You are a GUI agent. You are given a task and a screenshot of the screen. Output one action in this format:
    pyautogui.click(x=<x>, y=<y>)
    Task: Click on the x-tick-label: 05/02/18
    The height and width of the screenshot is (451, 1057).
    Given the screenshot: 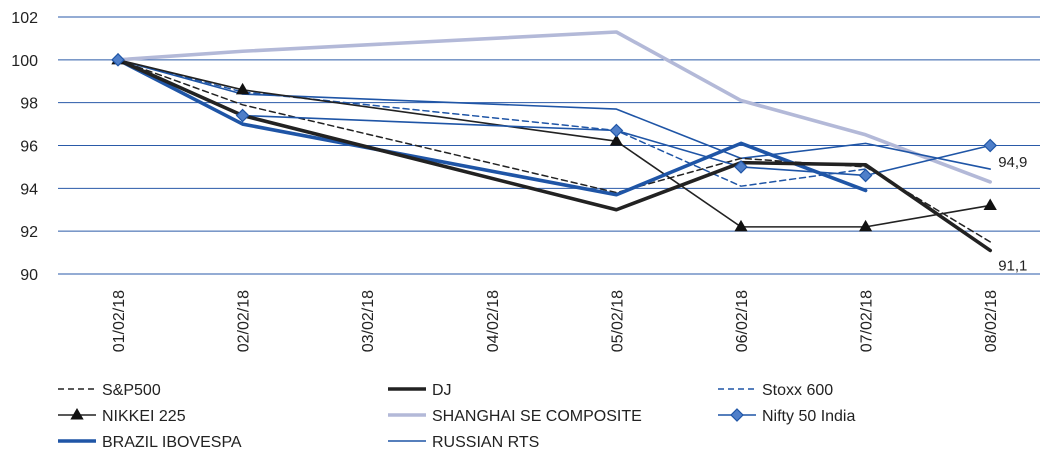 What is the action you would take?
    pyautogui.click(x=617, y=321)
    